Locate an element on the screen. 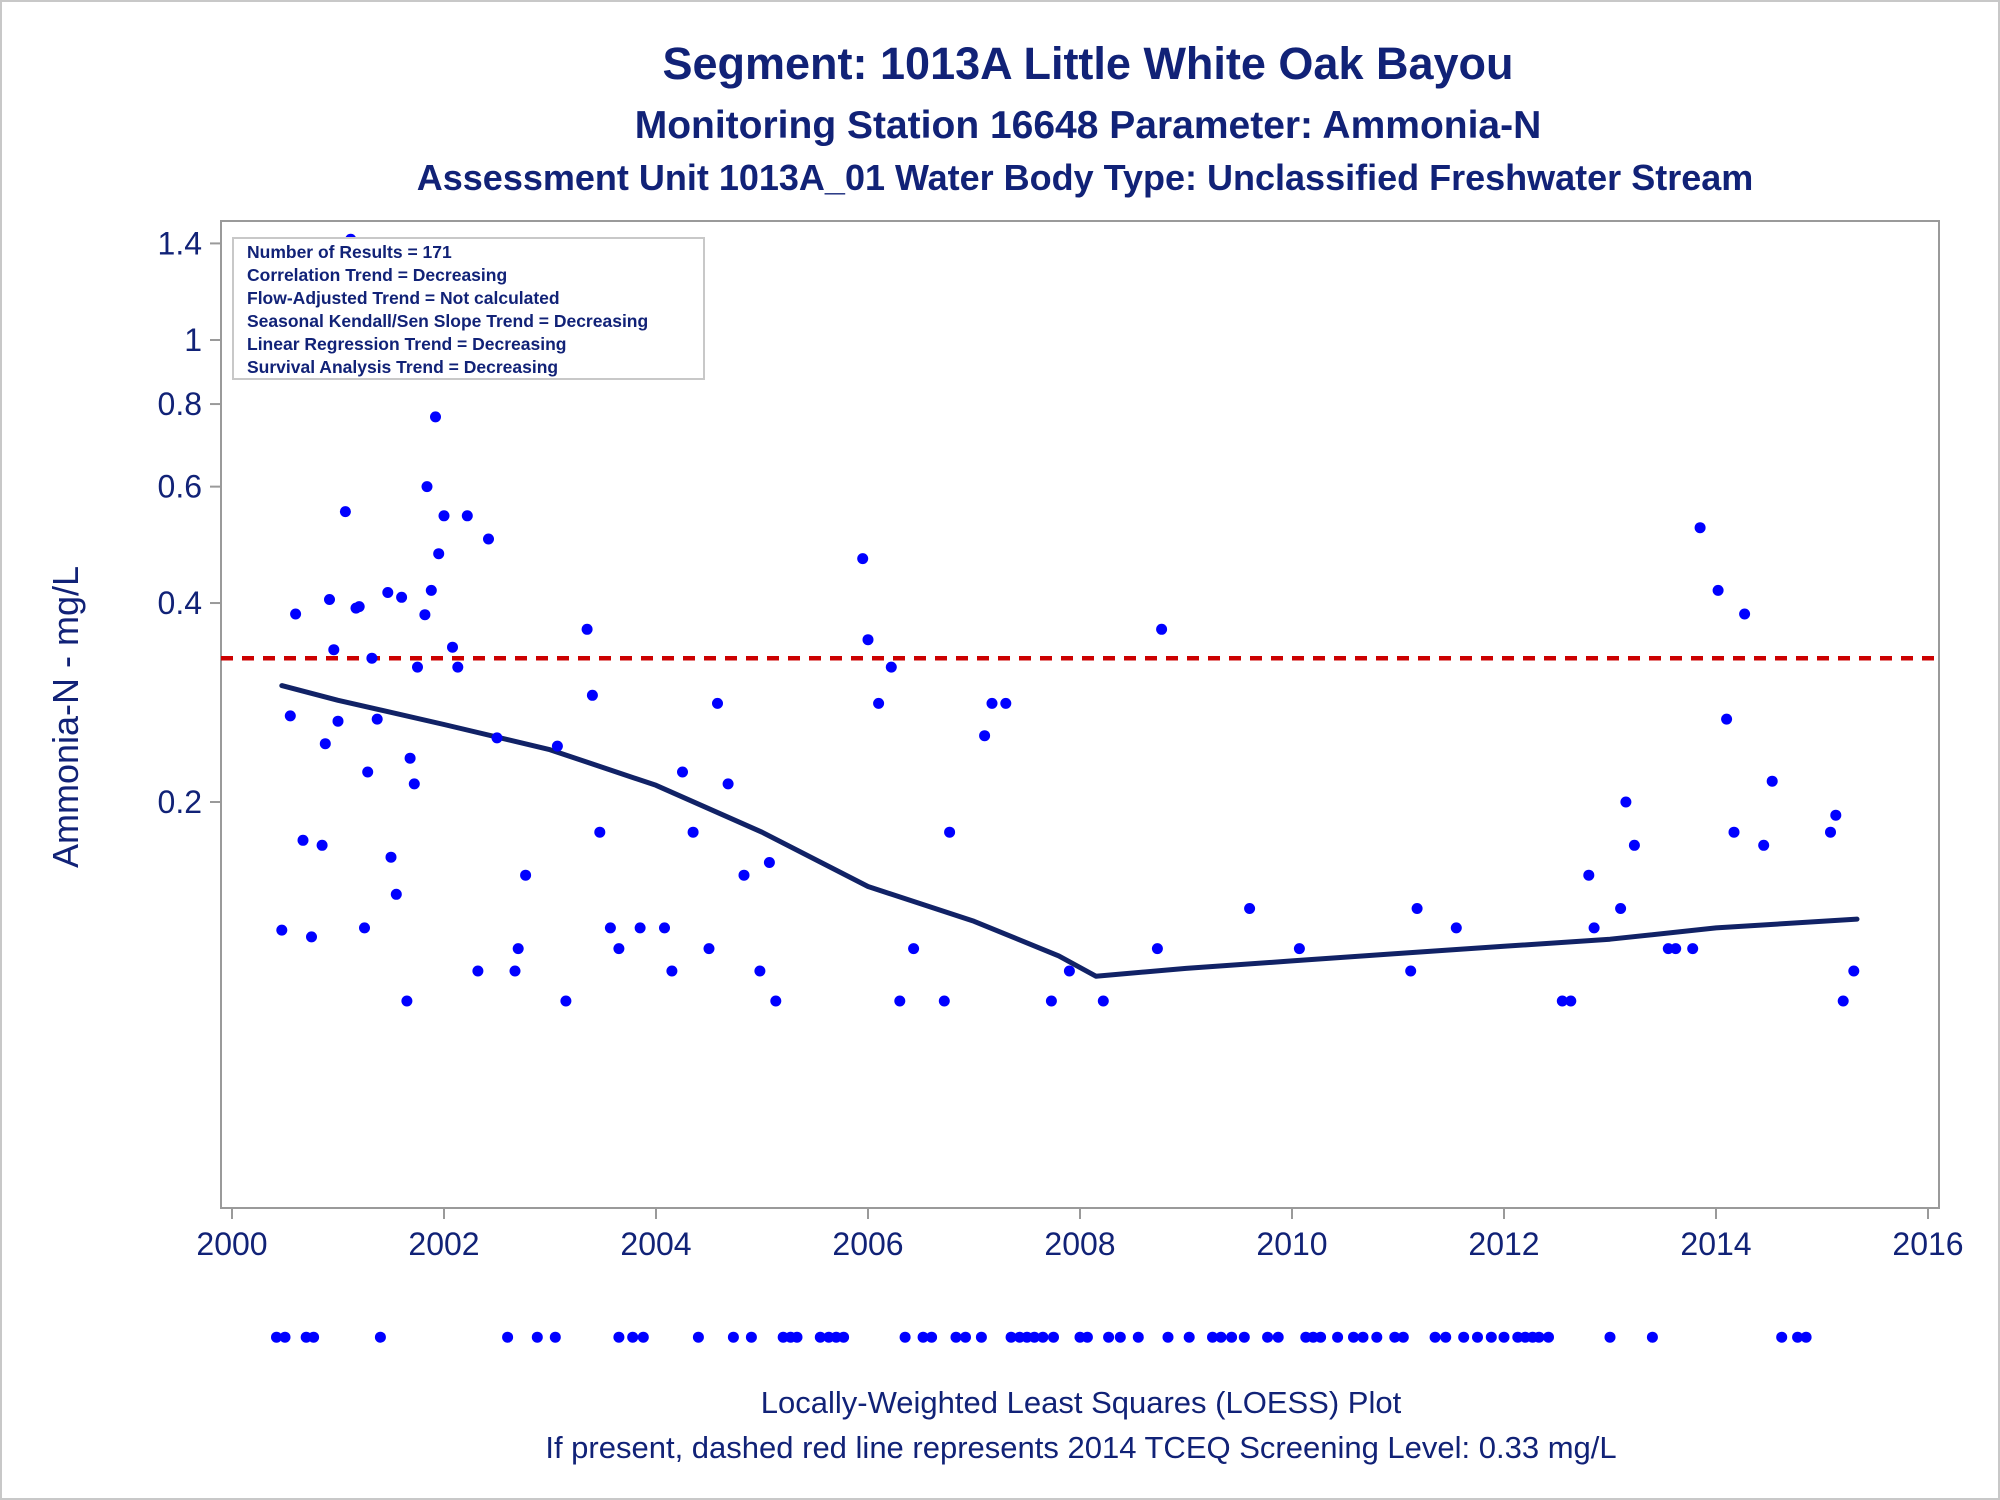 The image size is (2000, 1500). x-tick-label: 2002 is located at coordinates (443, 1244).